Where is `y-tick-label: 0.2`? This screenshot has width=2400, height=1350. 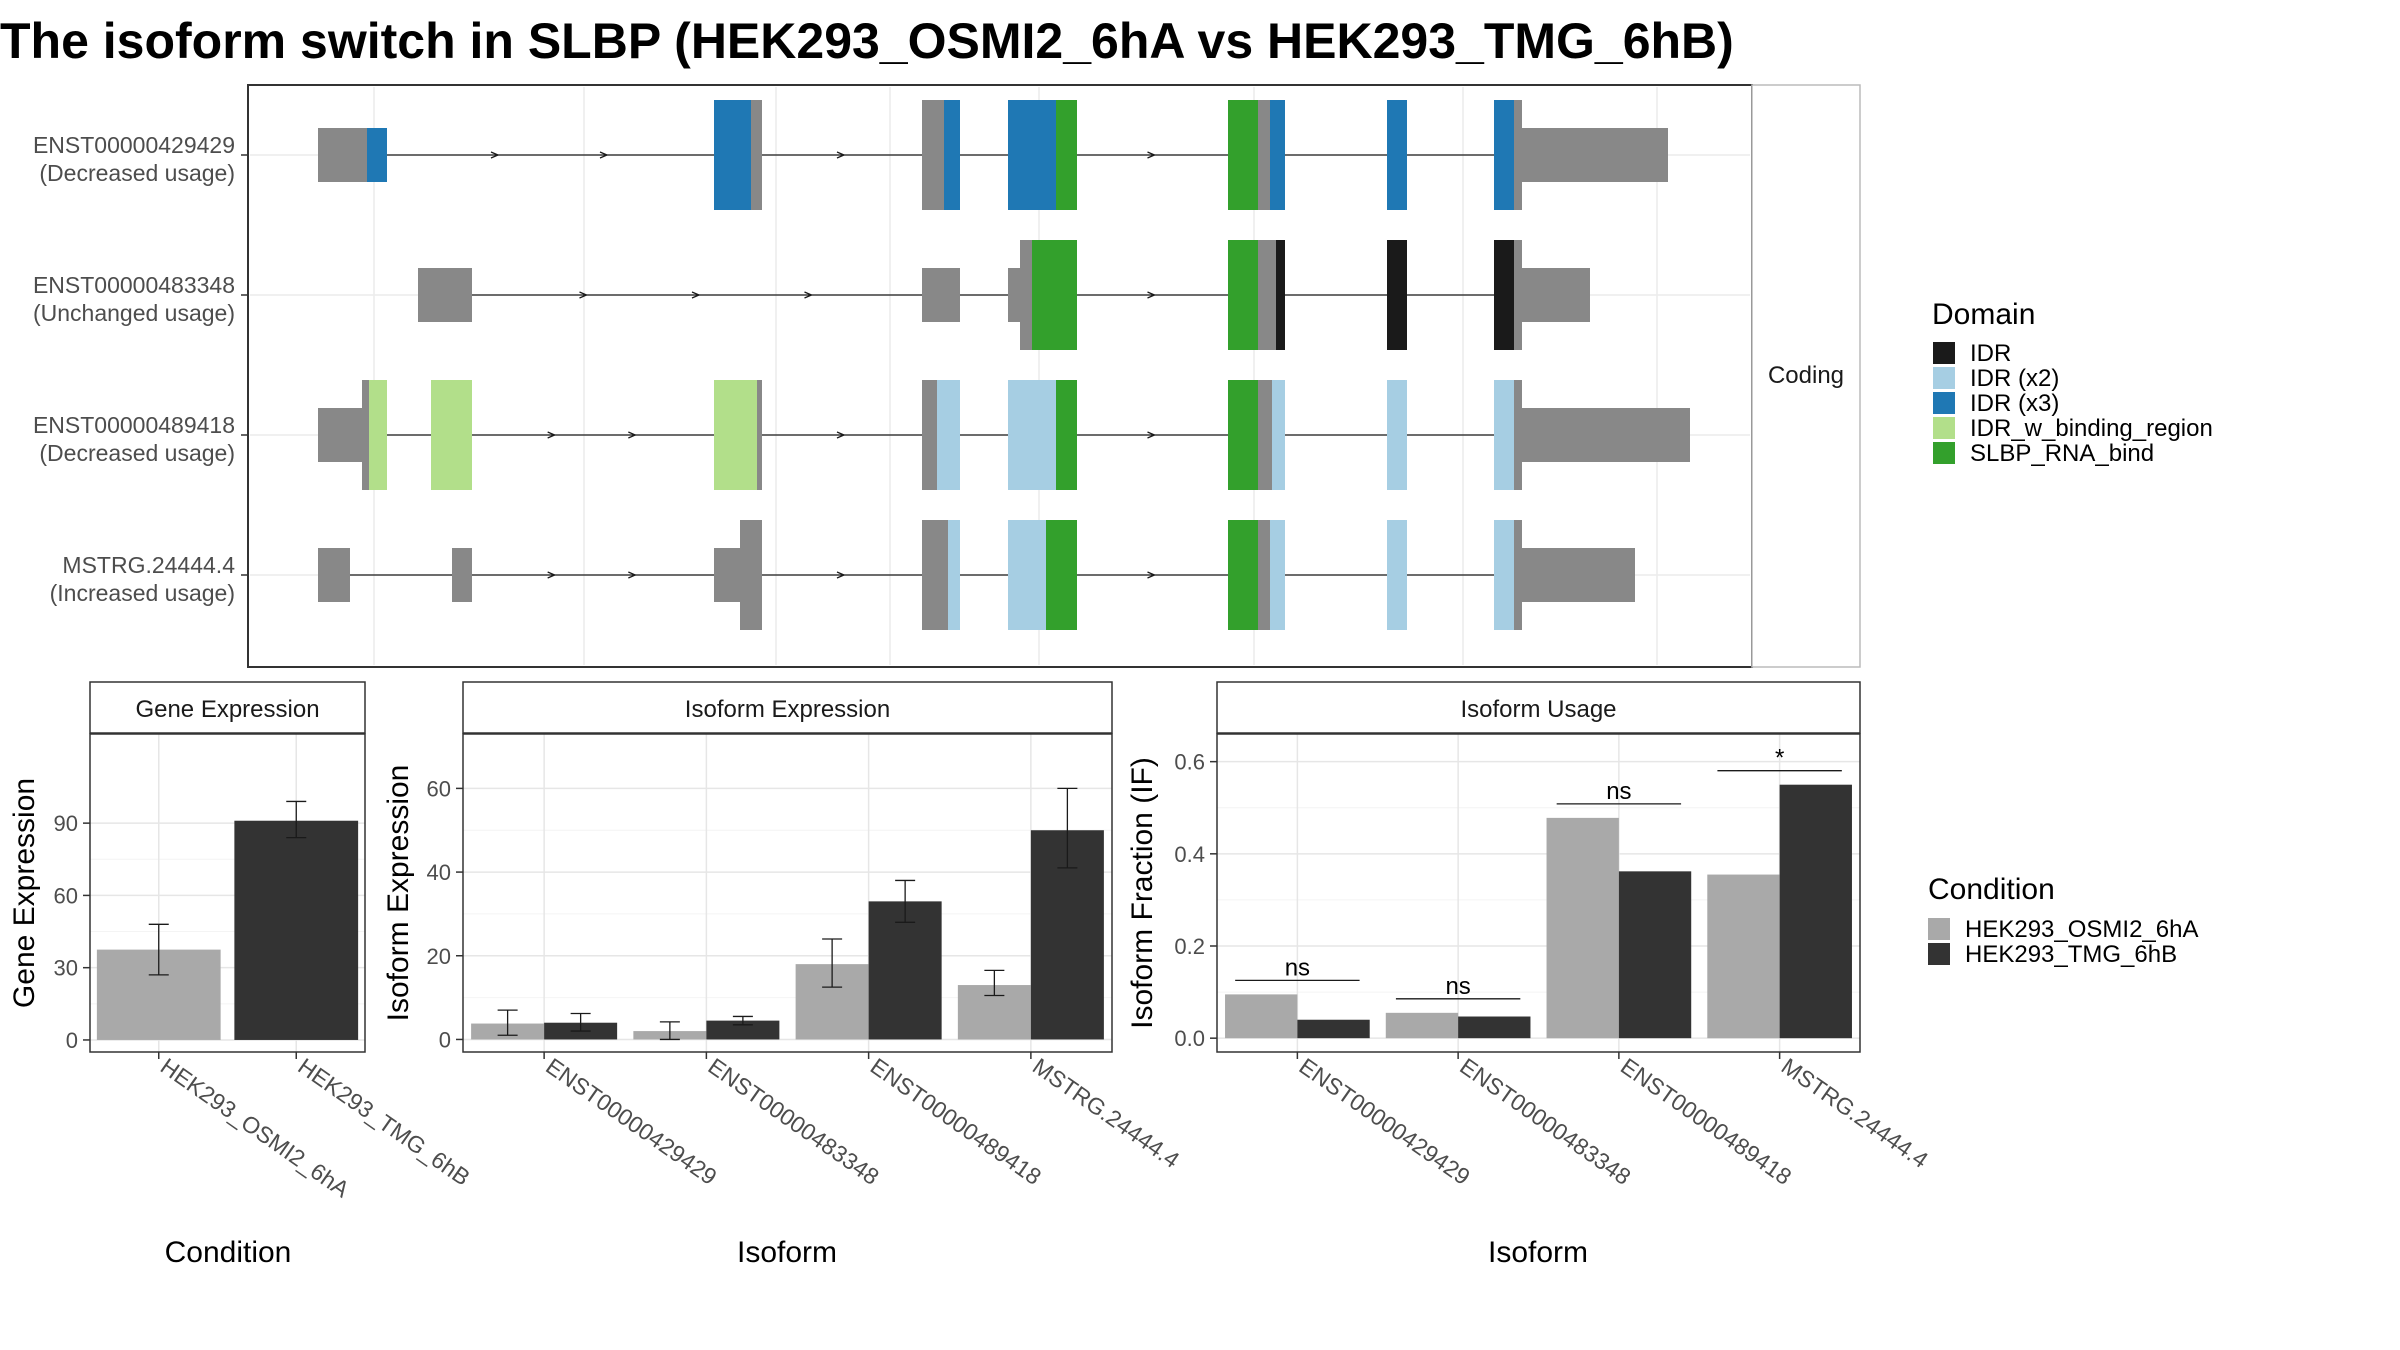
y-tick-label: 0.2 is located at coordinates (1189, 946).